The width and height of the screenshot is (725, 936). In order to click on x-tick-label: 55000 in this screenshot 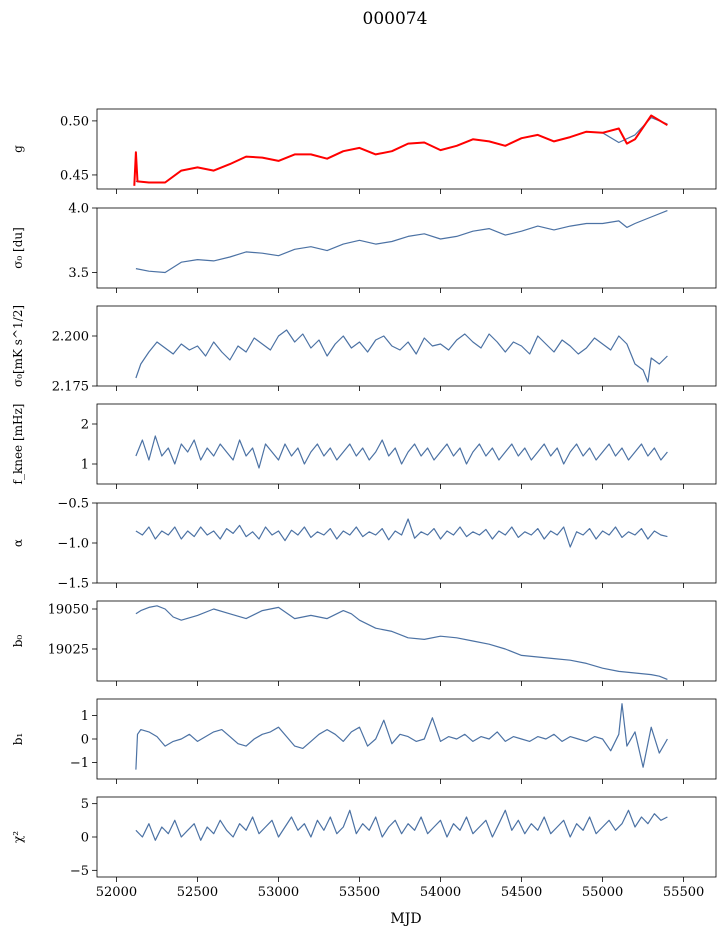, I will do `click(602, 892)`.